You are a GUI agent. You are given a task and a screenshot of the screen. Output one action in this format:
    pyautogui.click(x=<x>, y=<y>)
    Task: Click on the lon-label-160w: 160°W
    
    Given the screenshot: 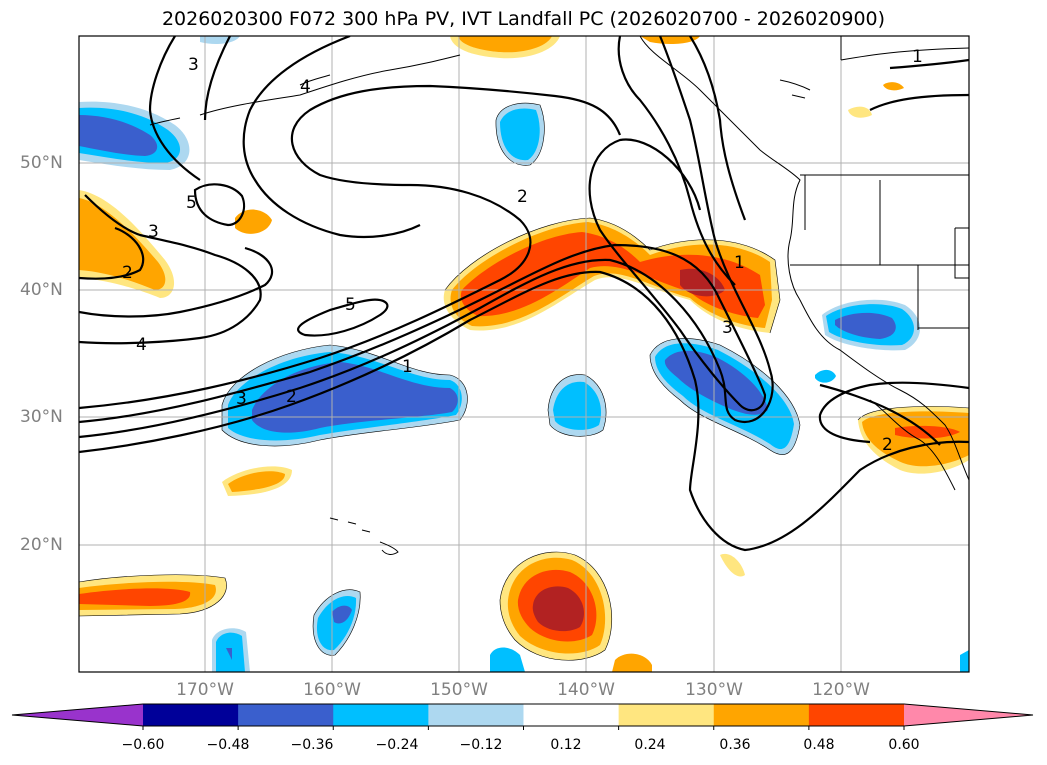 What is the action you would take?
    pyautogui.click(x=332, y=690)
    